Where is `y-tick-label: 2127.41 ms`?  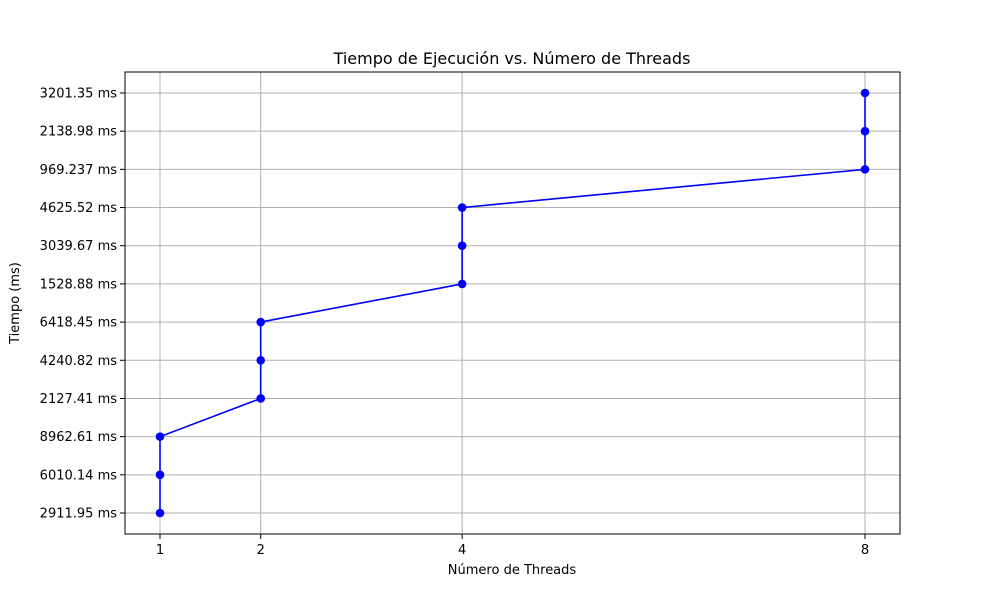
y-tick-label: 2127.41 ms is located at coordinates (79, 399).